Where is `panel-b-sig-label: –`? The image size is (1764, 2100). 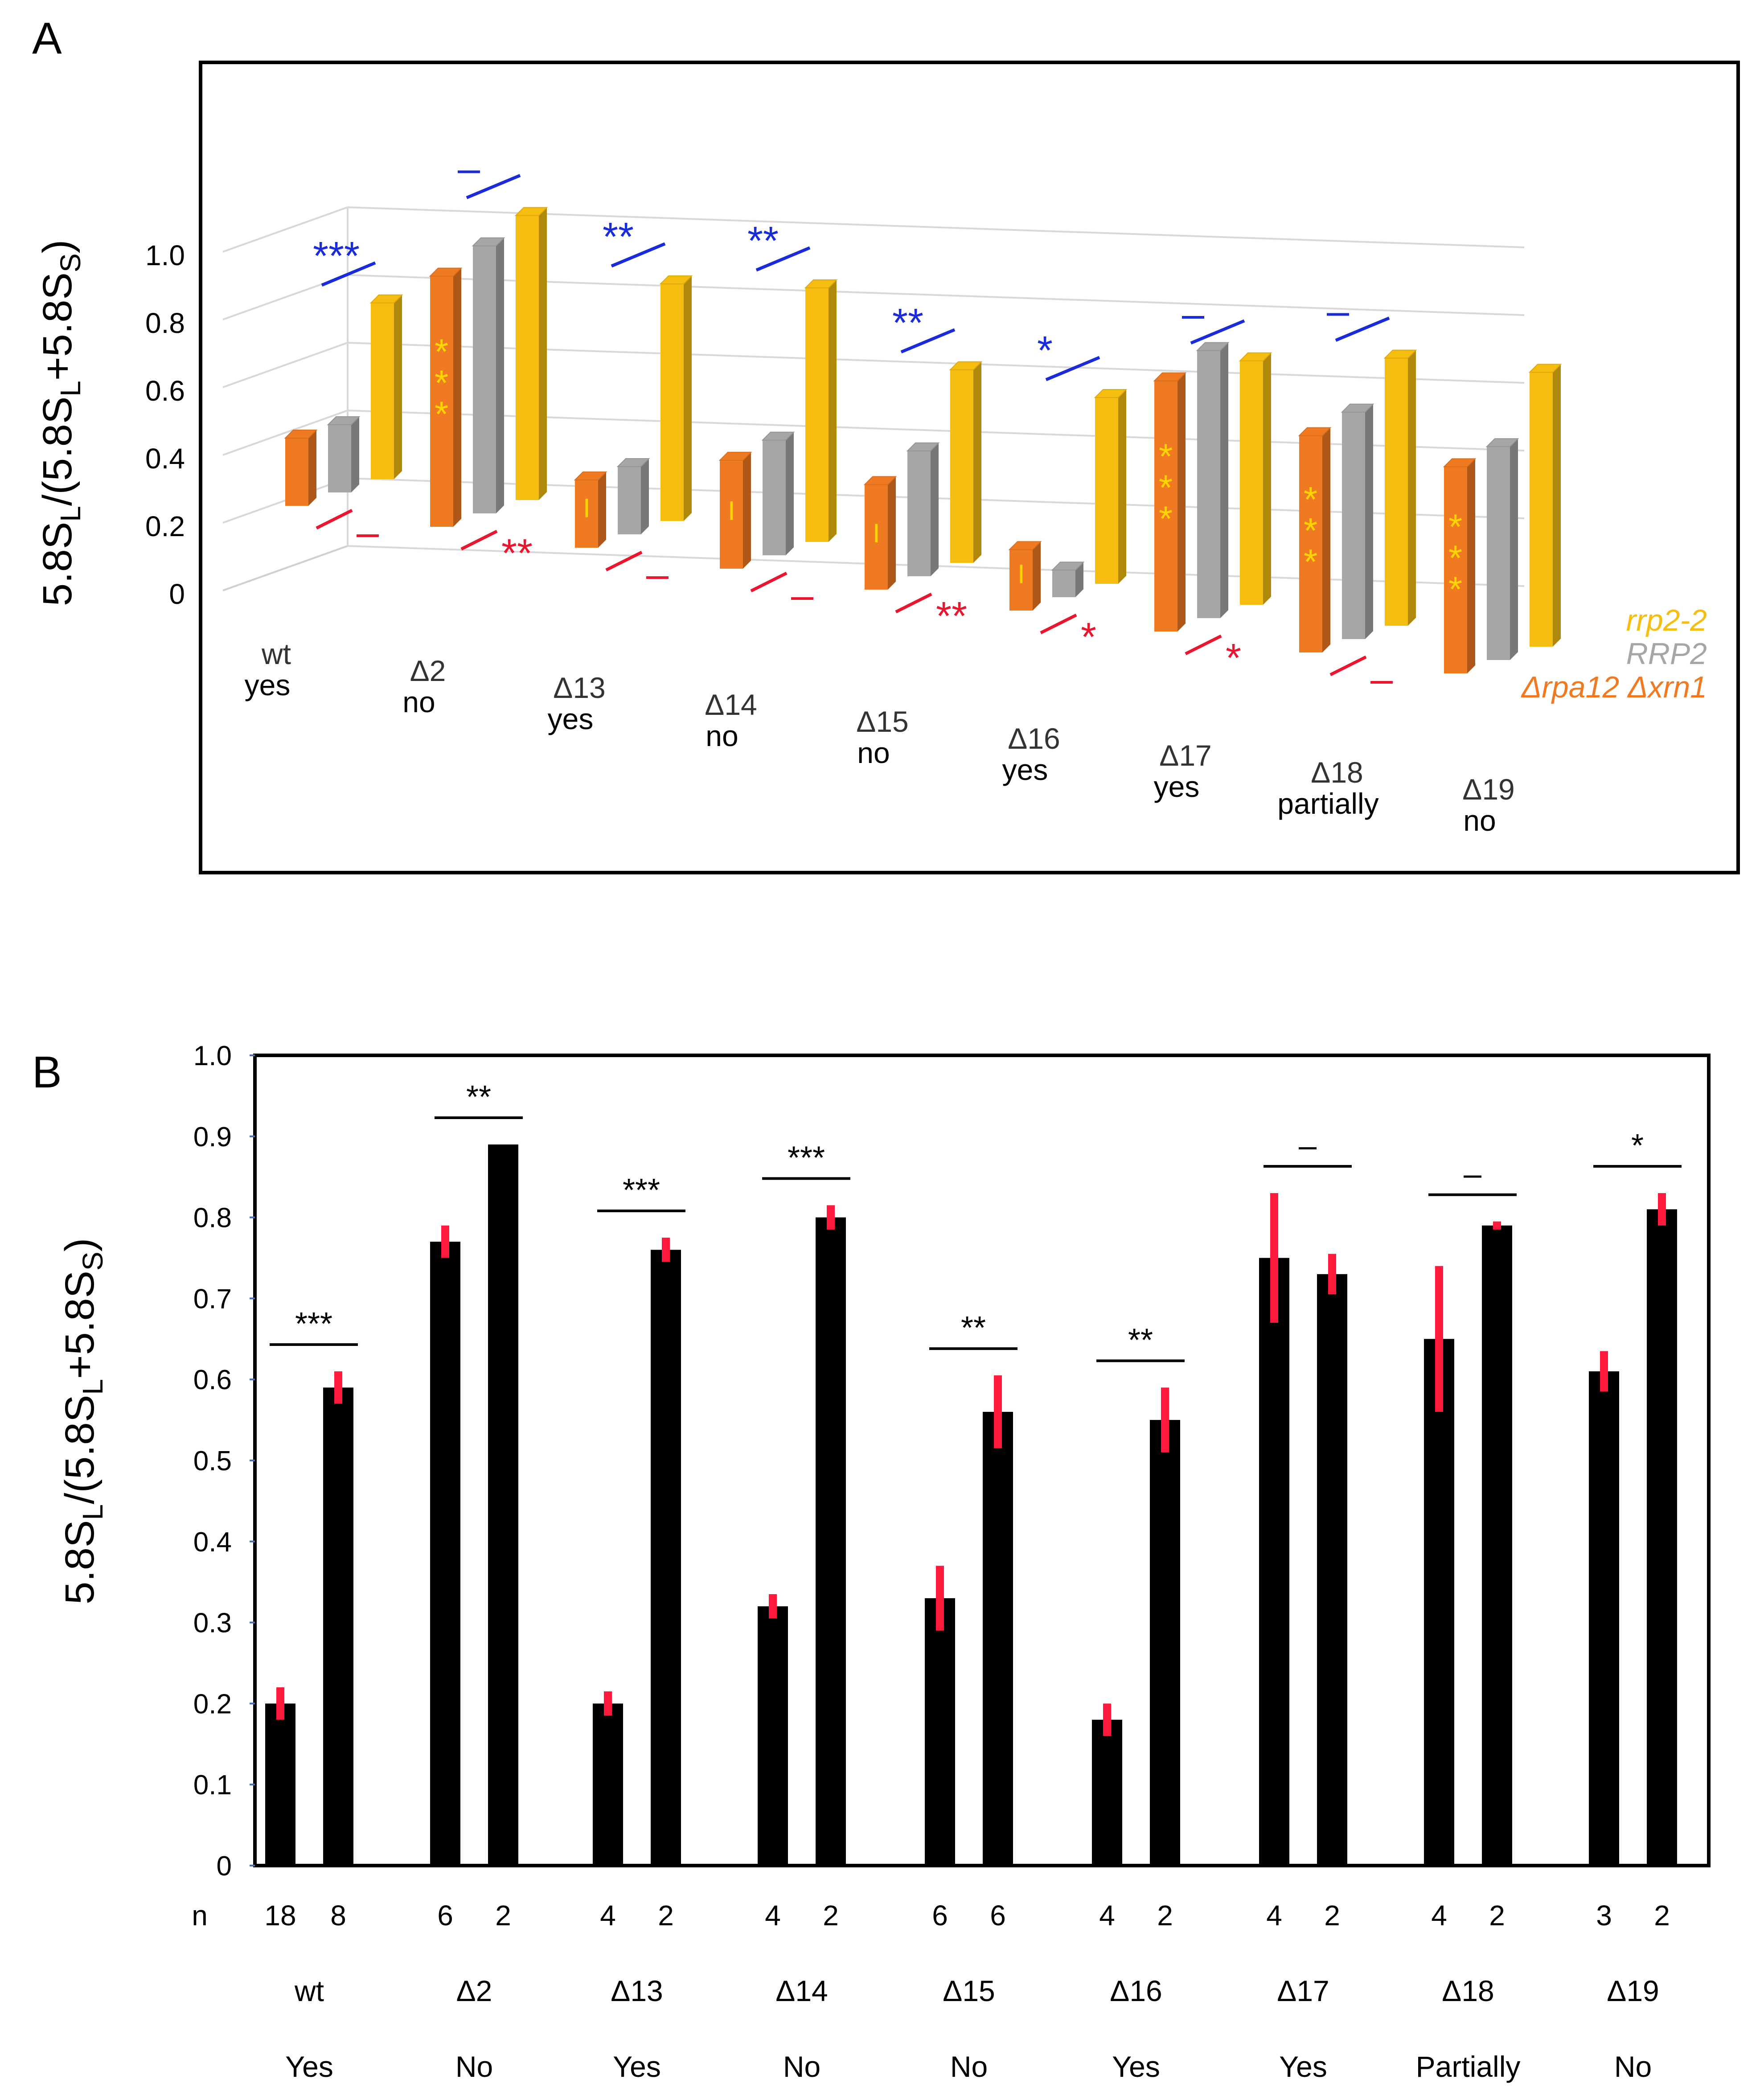
panel-b-sig-label: – is located at coordinates (1308, 1146).